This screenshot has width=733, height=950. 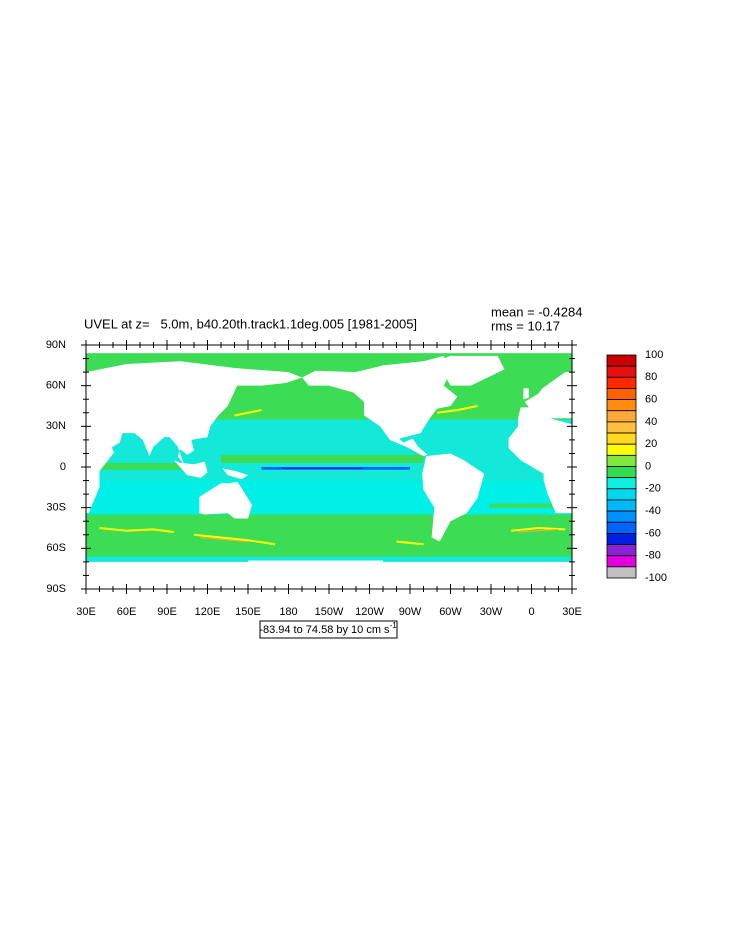 What do you see at coordinates (491, 612) in the screenshot?
I see `x-tick-label: 30W` at bounding box center [491, 612].